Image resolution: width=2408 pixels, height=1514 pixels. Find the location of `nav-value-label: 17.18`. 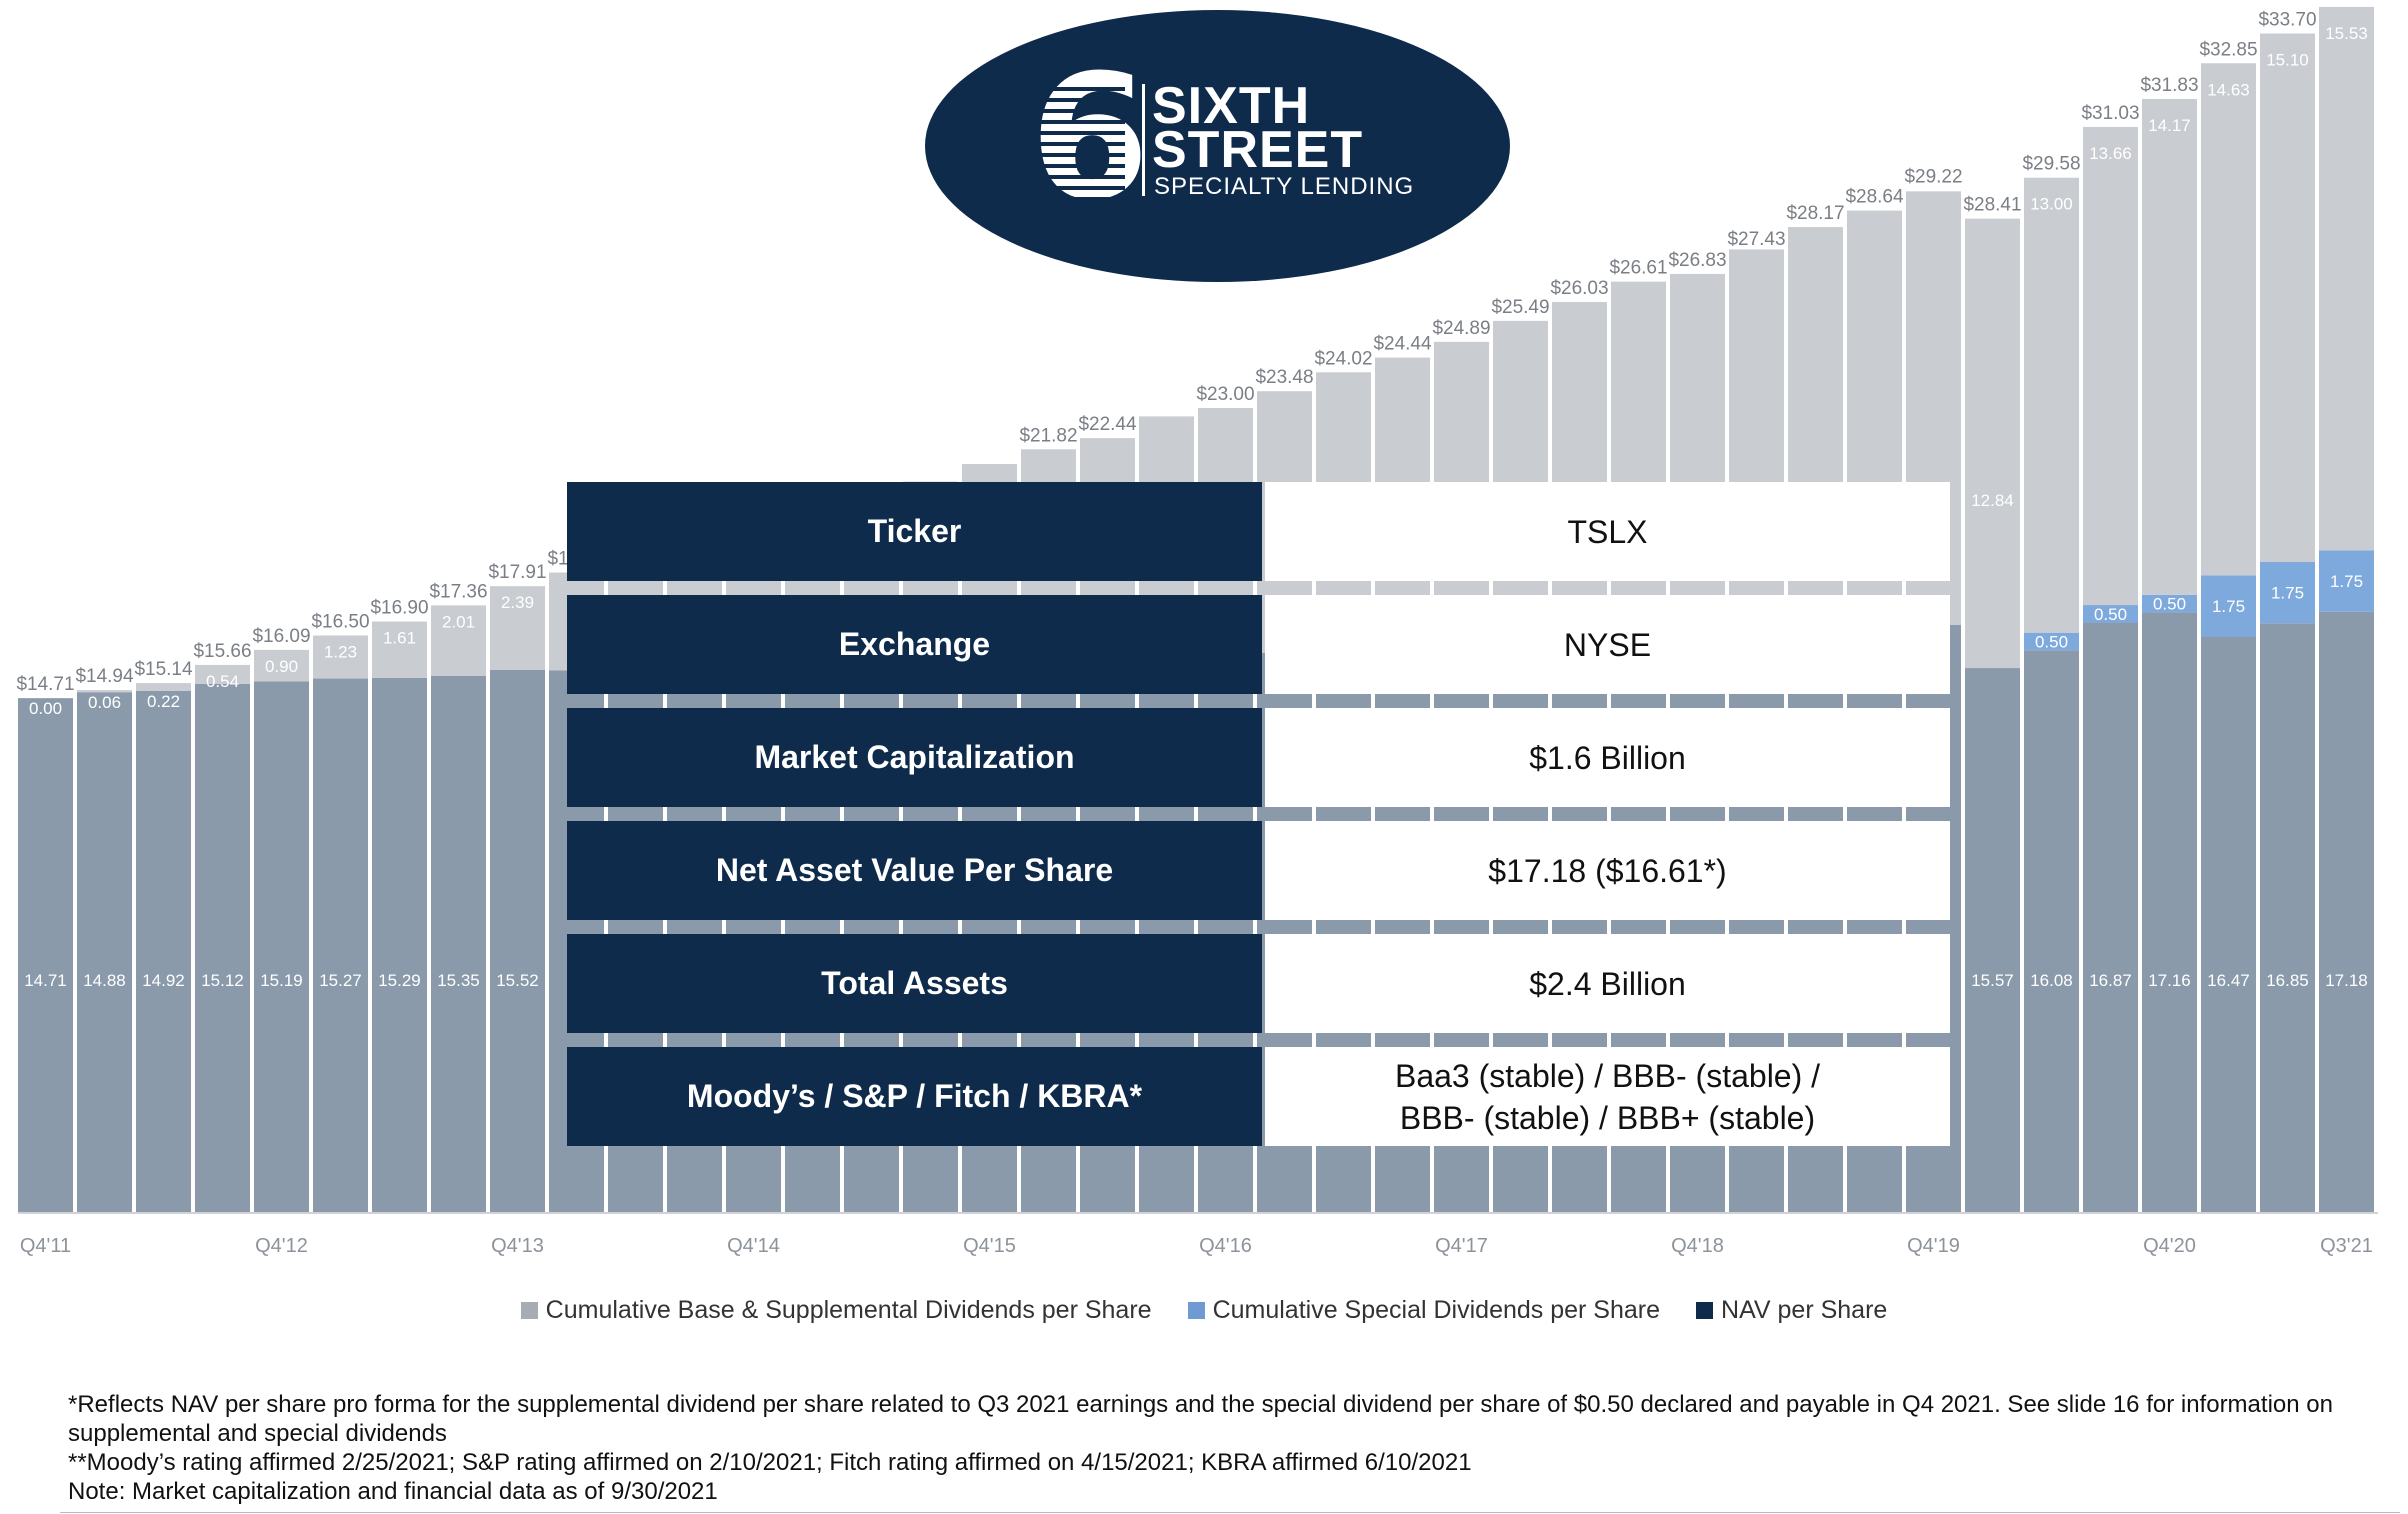

nav-value-label: 17.18 is located at coordinates (2346, 980).